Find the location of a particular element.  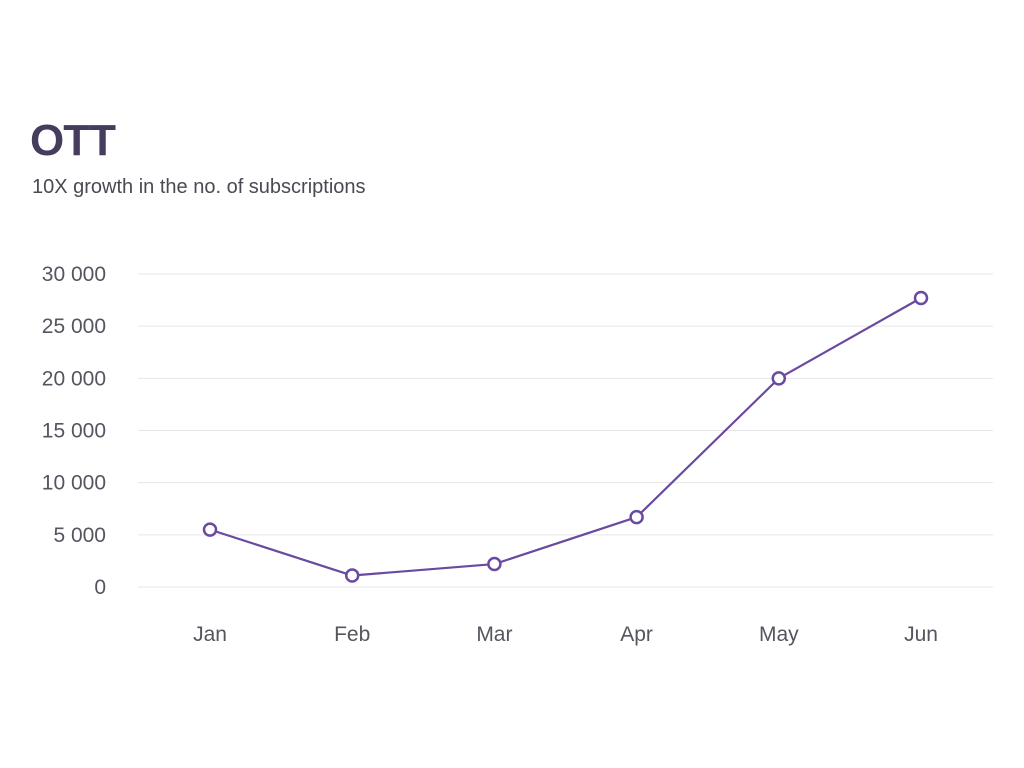

x-tick-label: Mar is located at coordinates (494, 634).